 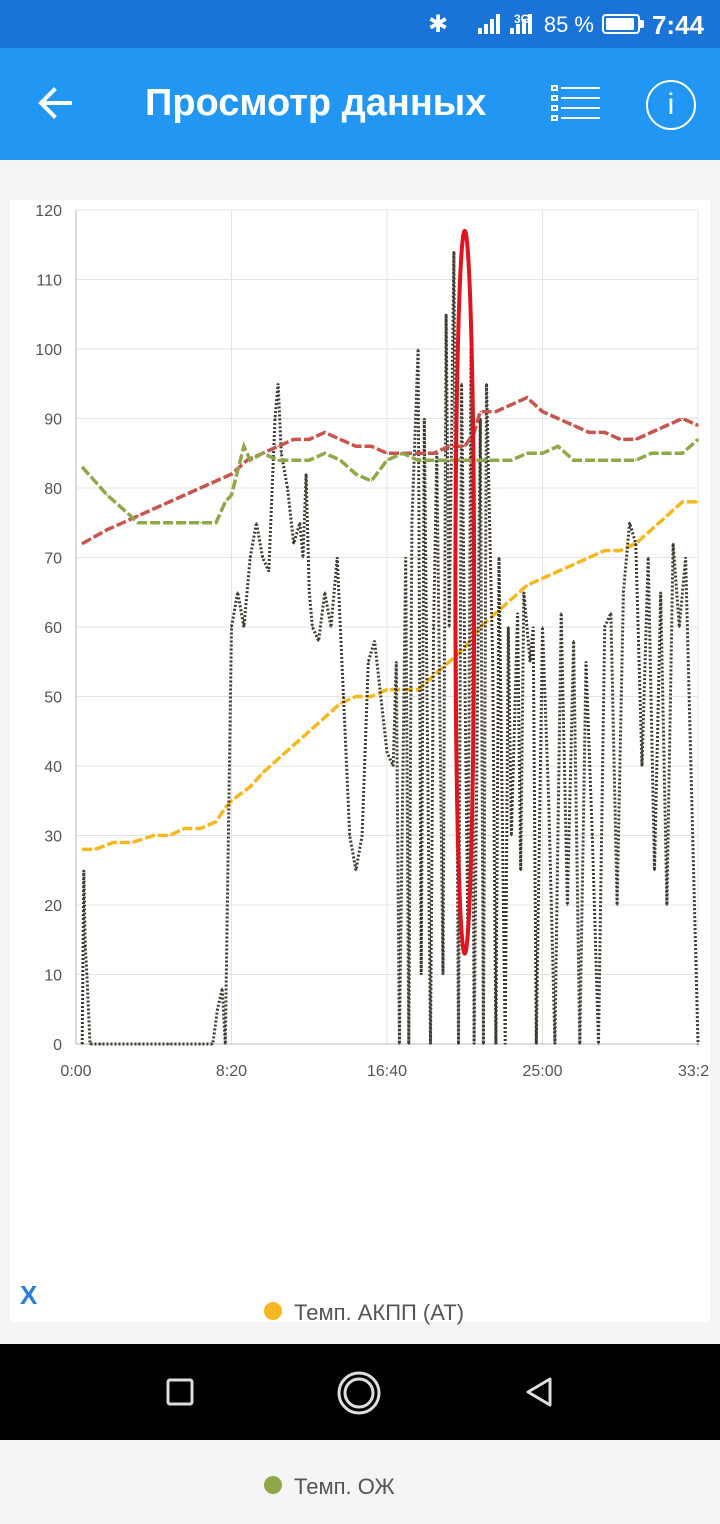 What do you see at coordinates (576, 104) in the screenshot?
I see `list-icon` at bounding box center [576, 104].